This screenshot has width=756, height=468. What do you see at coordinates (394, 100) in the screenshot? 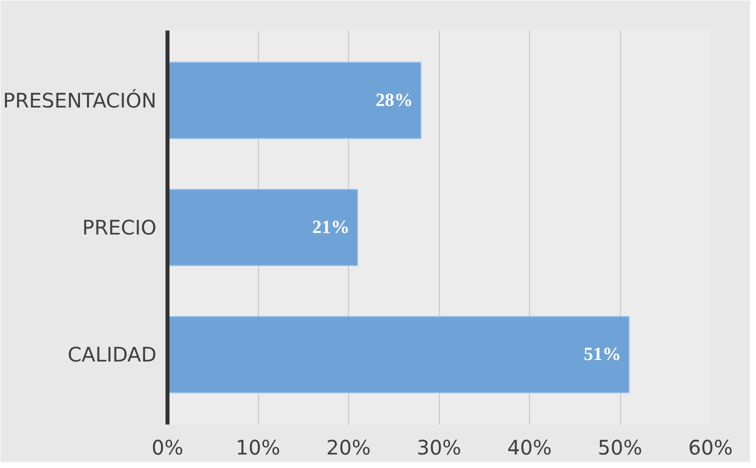
I see `data-label: 28%` at bounding box center [394, 100].